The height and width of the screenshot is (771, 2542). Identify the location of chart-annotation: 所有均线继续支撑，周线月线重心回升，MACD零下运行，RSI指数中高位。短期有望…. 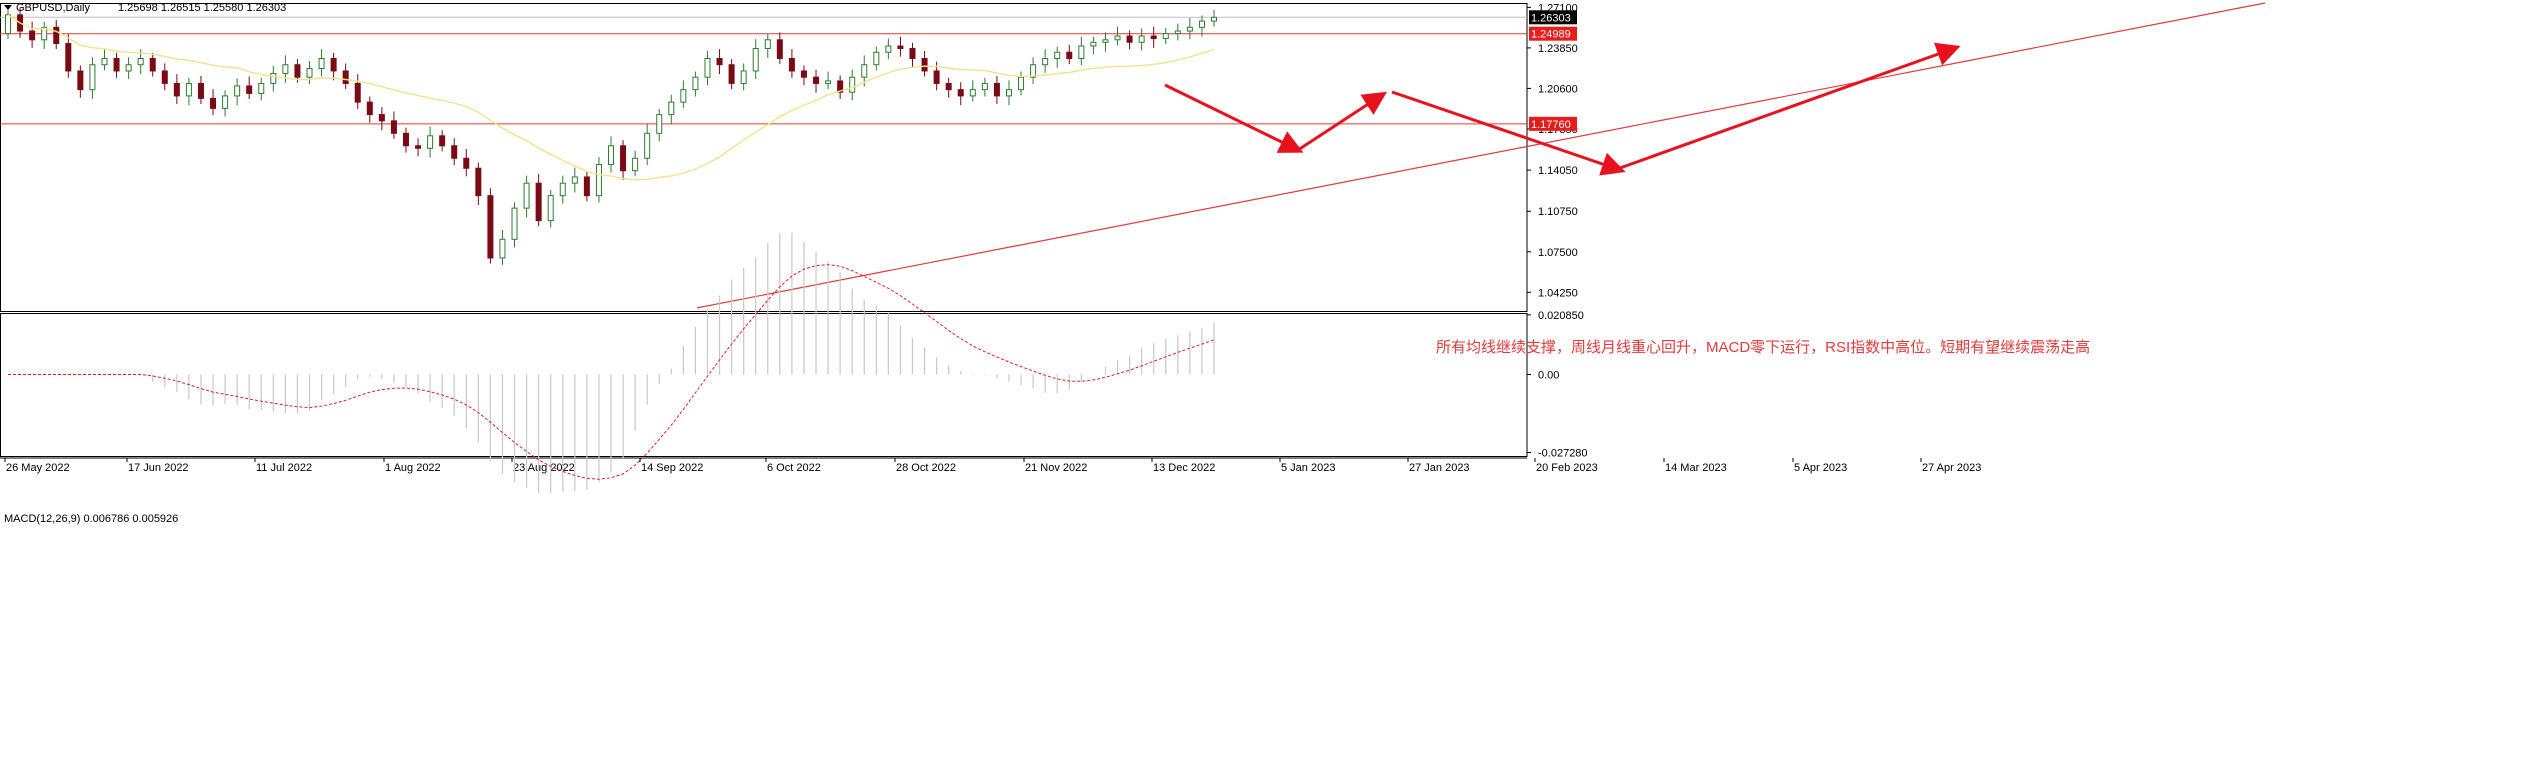
(1763, 347).